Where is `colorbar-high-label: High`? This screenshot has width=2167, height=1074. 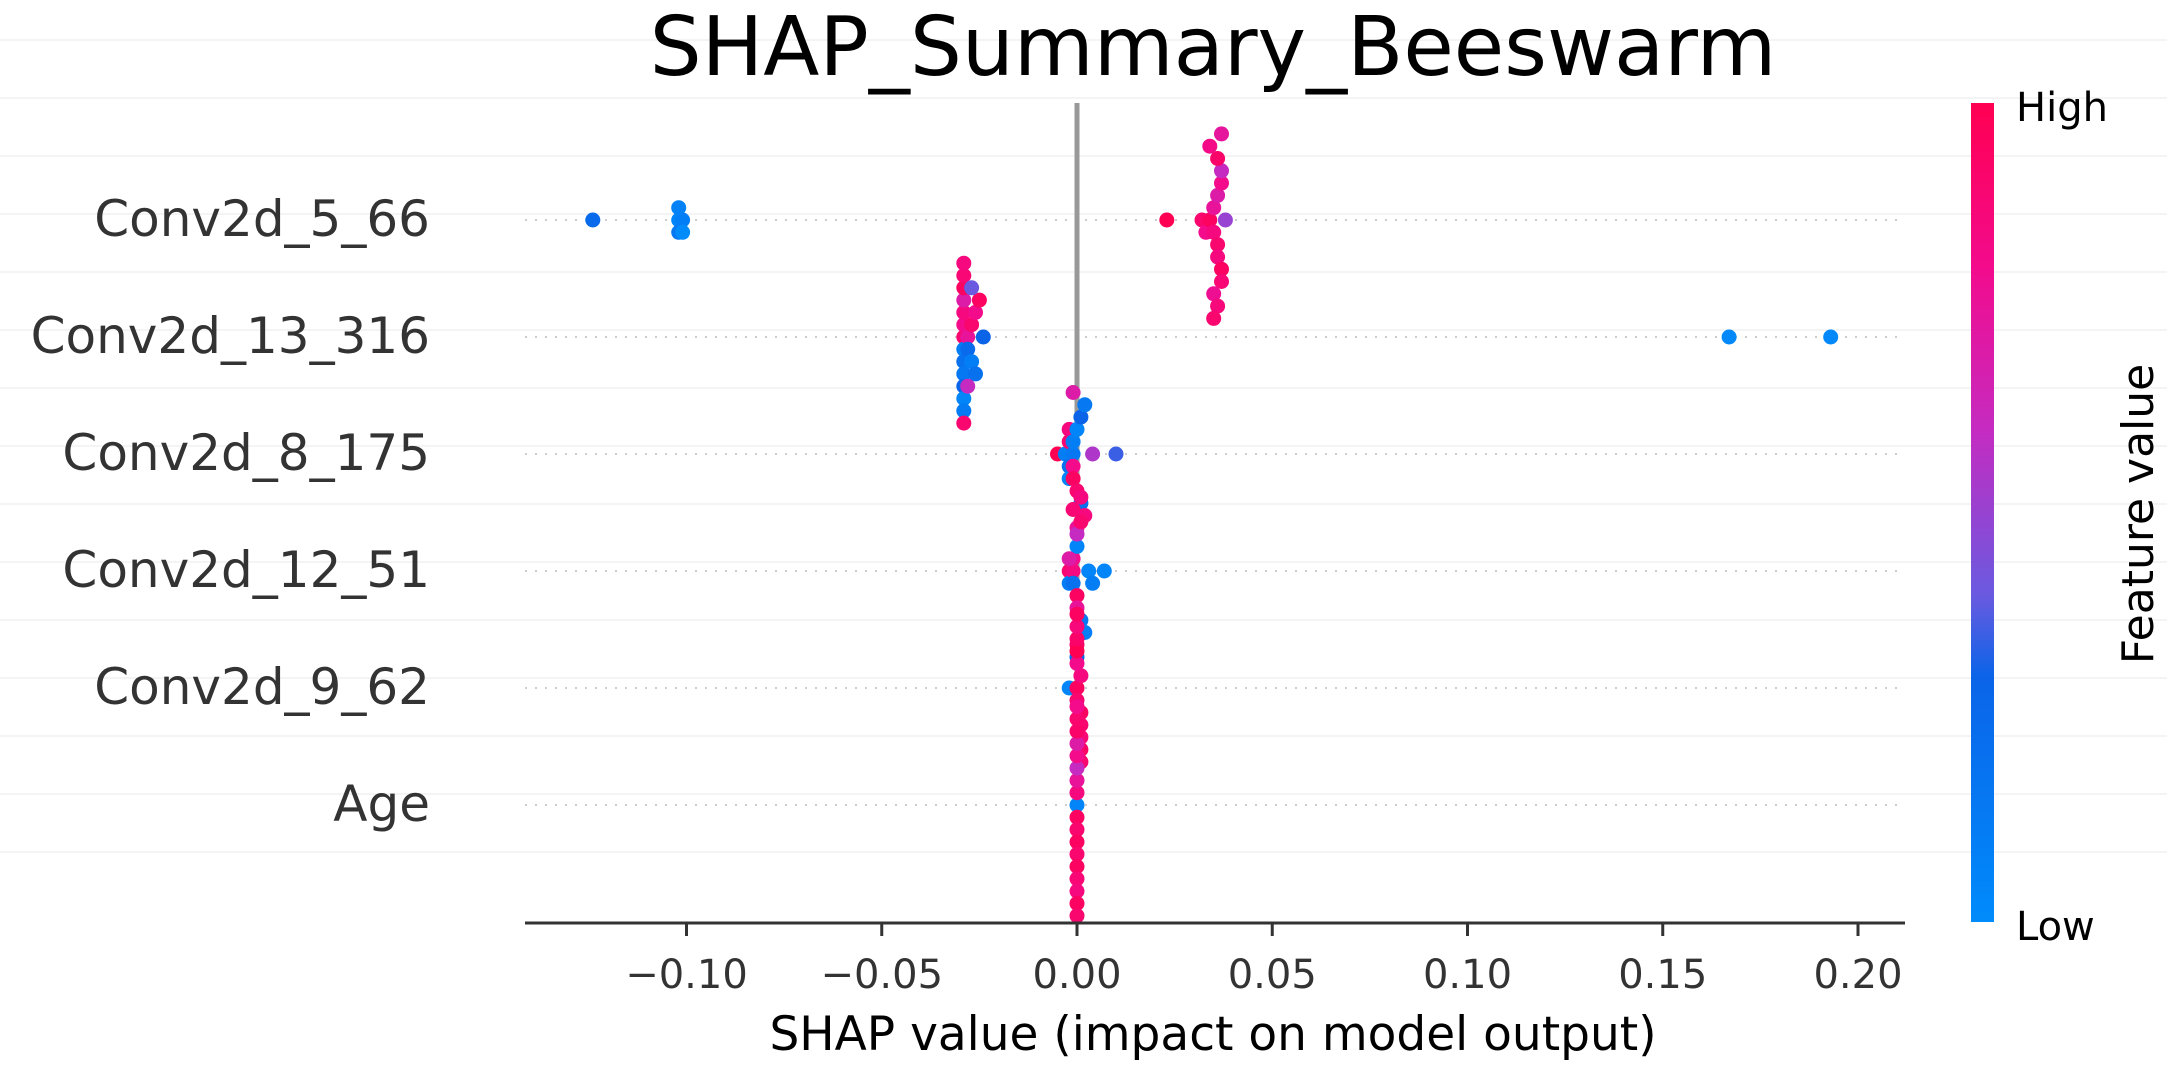 colorbar-high-label: High is located at coordinates (2062, 108).